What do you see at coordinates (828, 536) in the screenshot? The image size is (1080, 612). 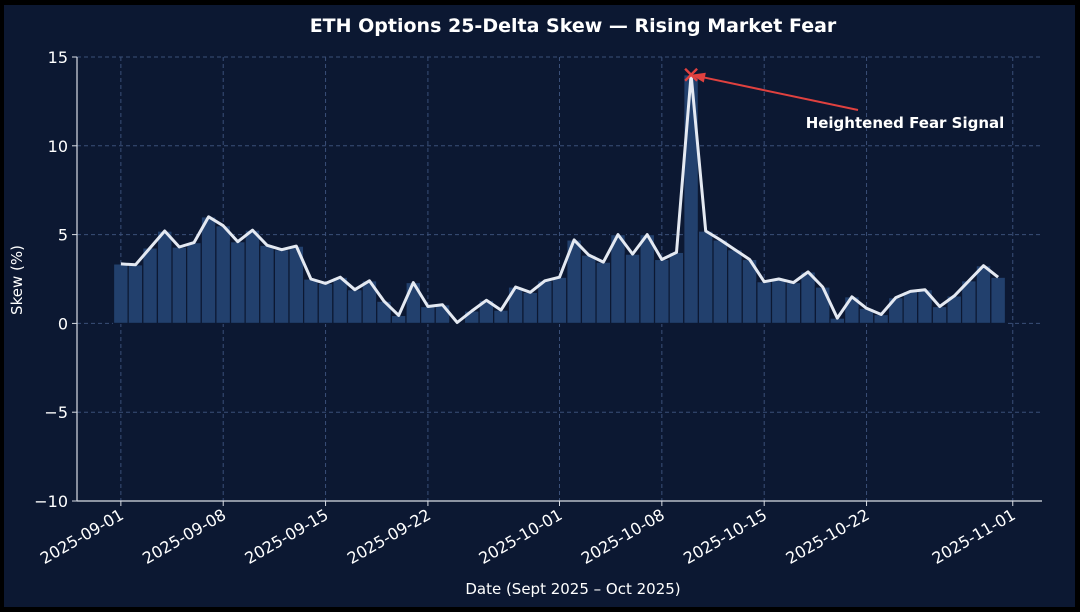 I see `x-tick-label: 2025-10-22` at bounding box center [828, 536].